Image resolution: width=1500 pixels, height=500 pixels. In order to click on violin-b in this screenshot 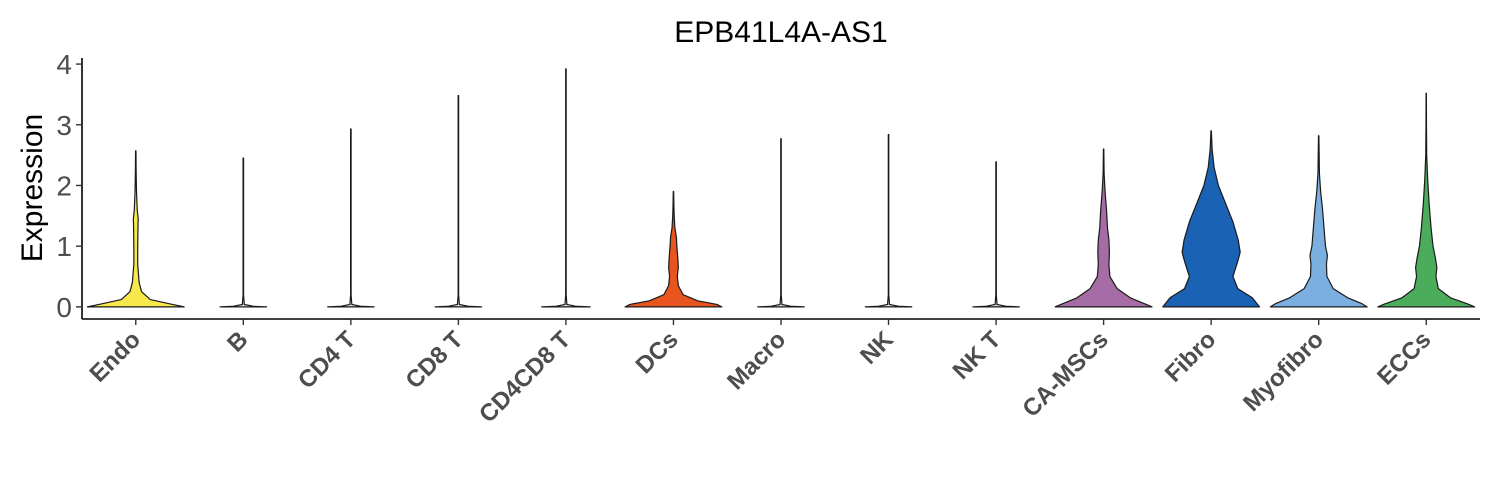, I will do `click(243, 232)`.